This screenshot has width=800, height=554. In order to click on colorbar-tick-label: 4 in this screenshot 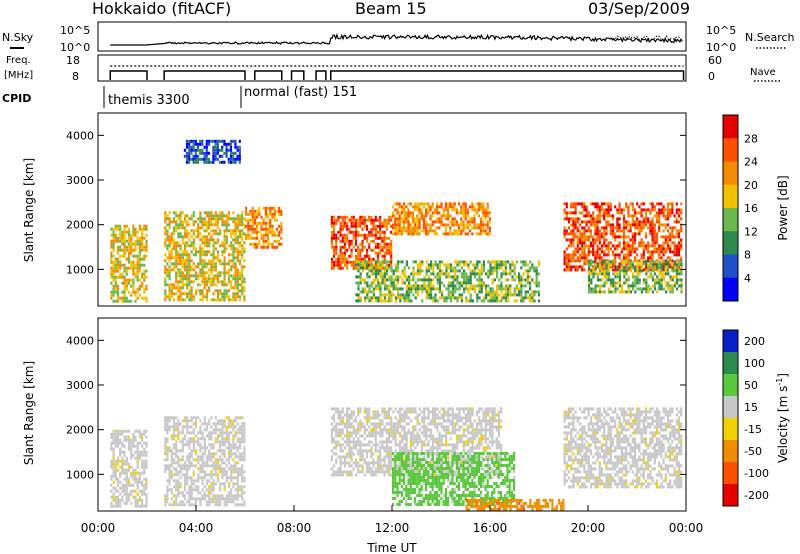, I will do `click(747, 278)`.